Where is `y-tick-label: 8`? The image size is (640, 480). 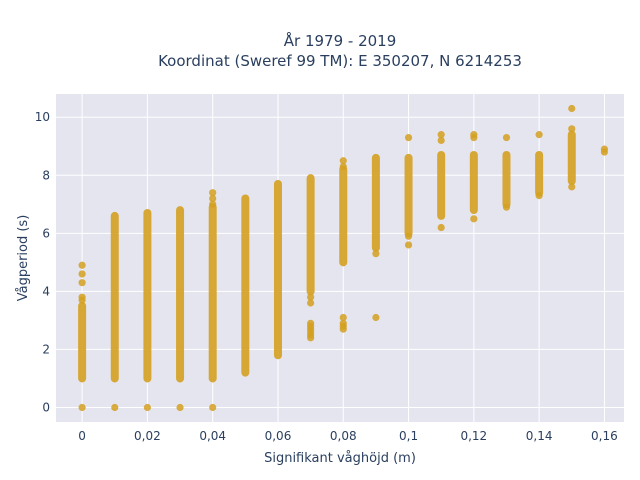
y-tick-label: 8 is located at coordinates (46, 175).